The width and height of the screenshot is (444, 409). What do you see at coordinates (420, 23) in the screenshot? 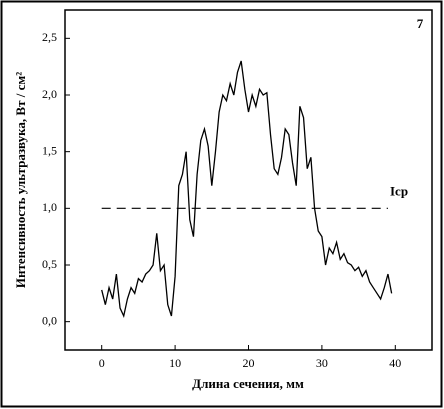
I see `annotation: 7` at bounding box center [420, 23].